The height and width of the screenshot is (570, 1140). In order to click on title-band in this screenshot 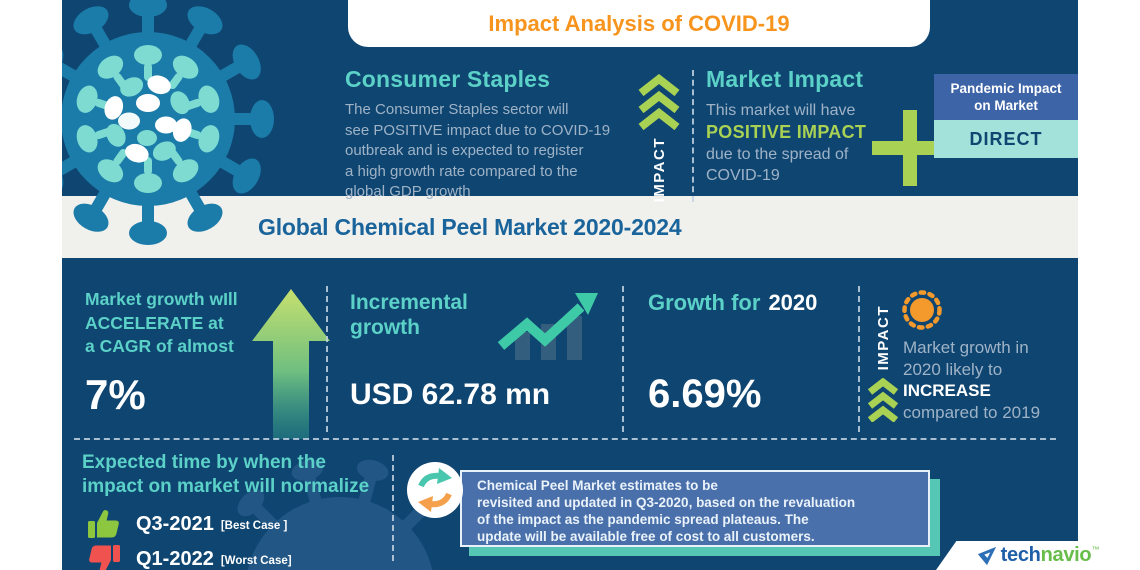, I will do `click(570, 227)`.